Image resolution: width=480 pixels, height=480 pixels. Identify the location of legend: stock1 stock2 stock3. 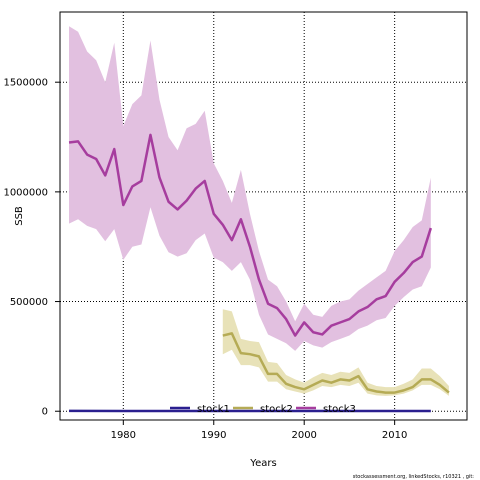
(263, 409).